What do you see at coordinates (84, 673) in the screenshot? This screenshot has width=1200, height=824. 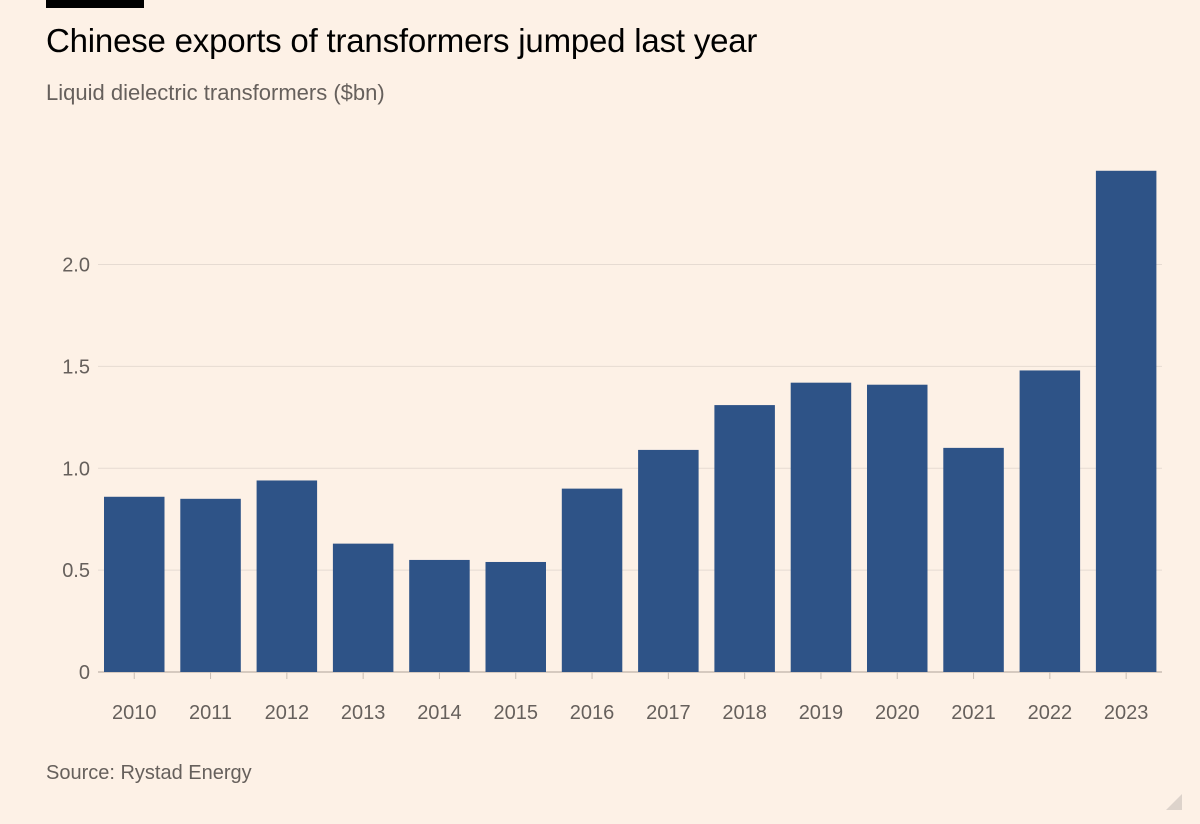 I see `y-tick-label: 0` at bounding box center [84, 673].